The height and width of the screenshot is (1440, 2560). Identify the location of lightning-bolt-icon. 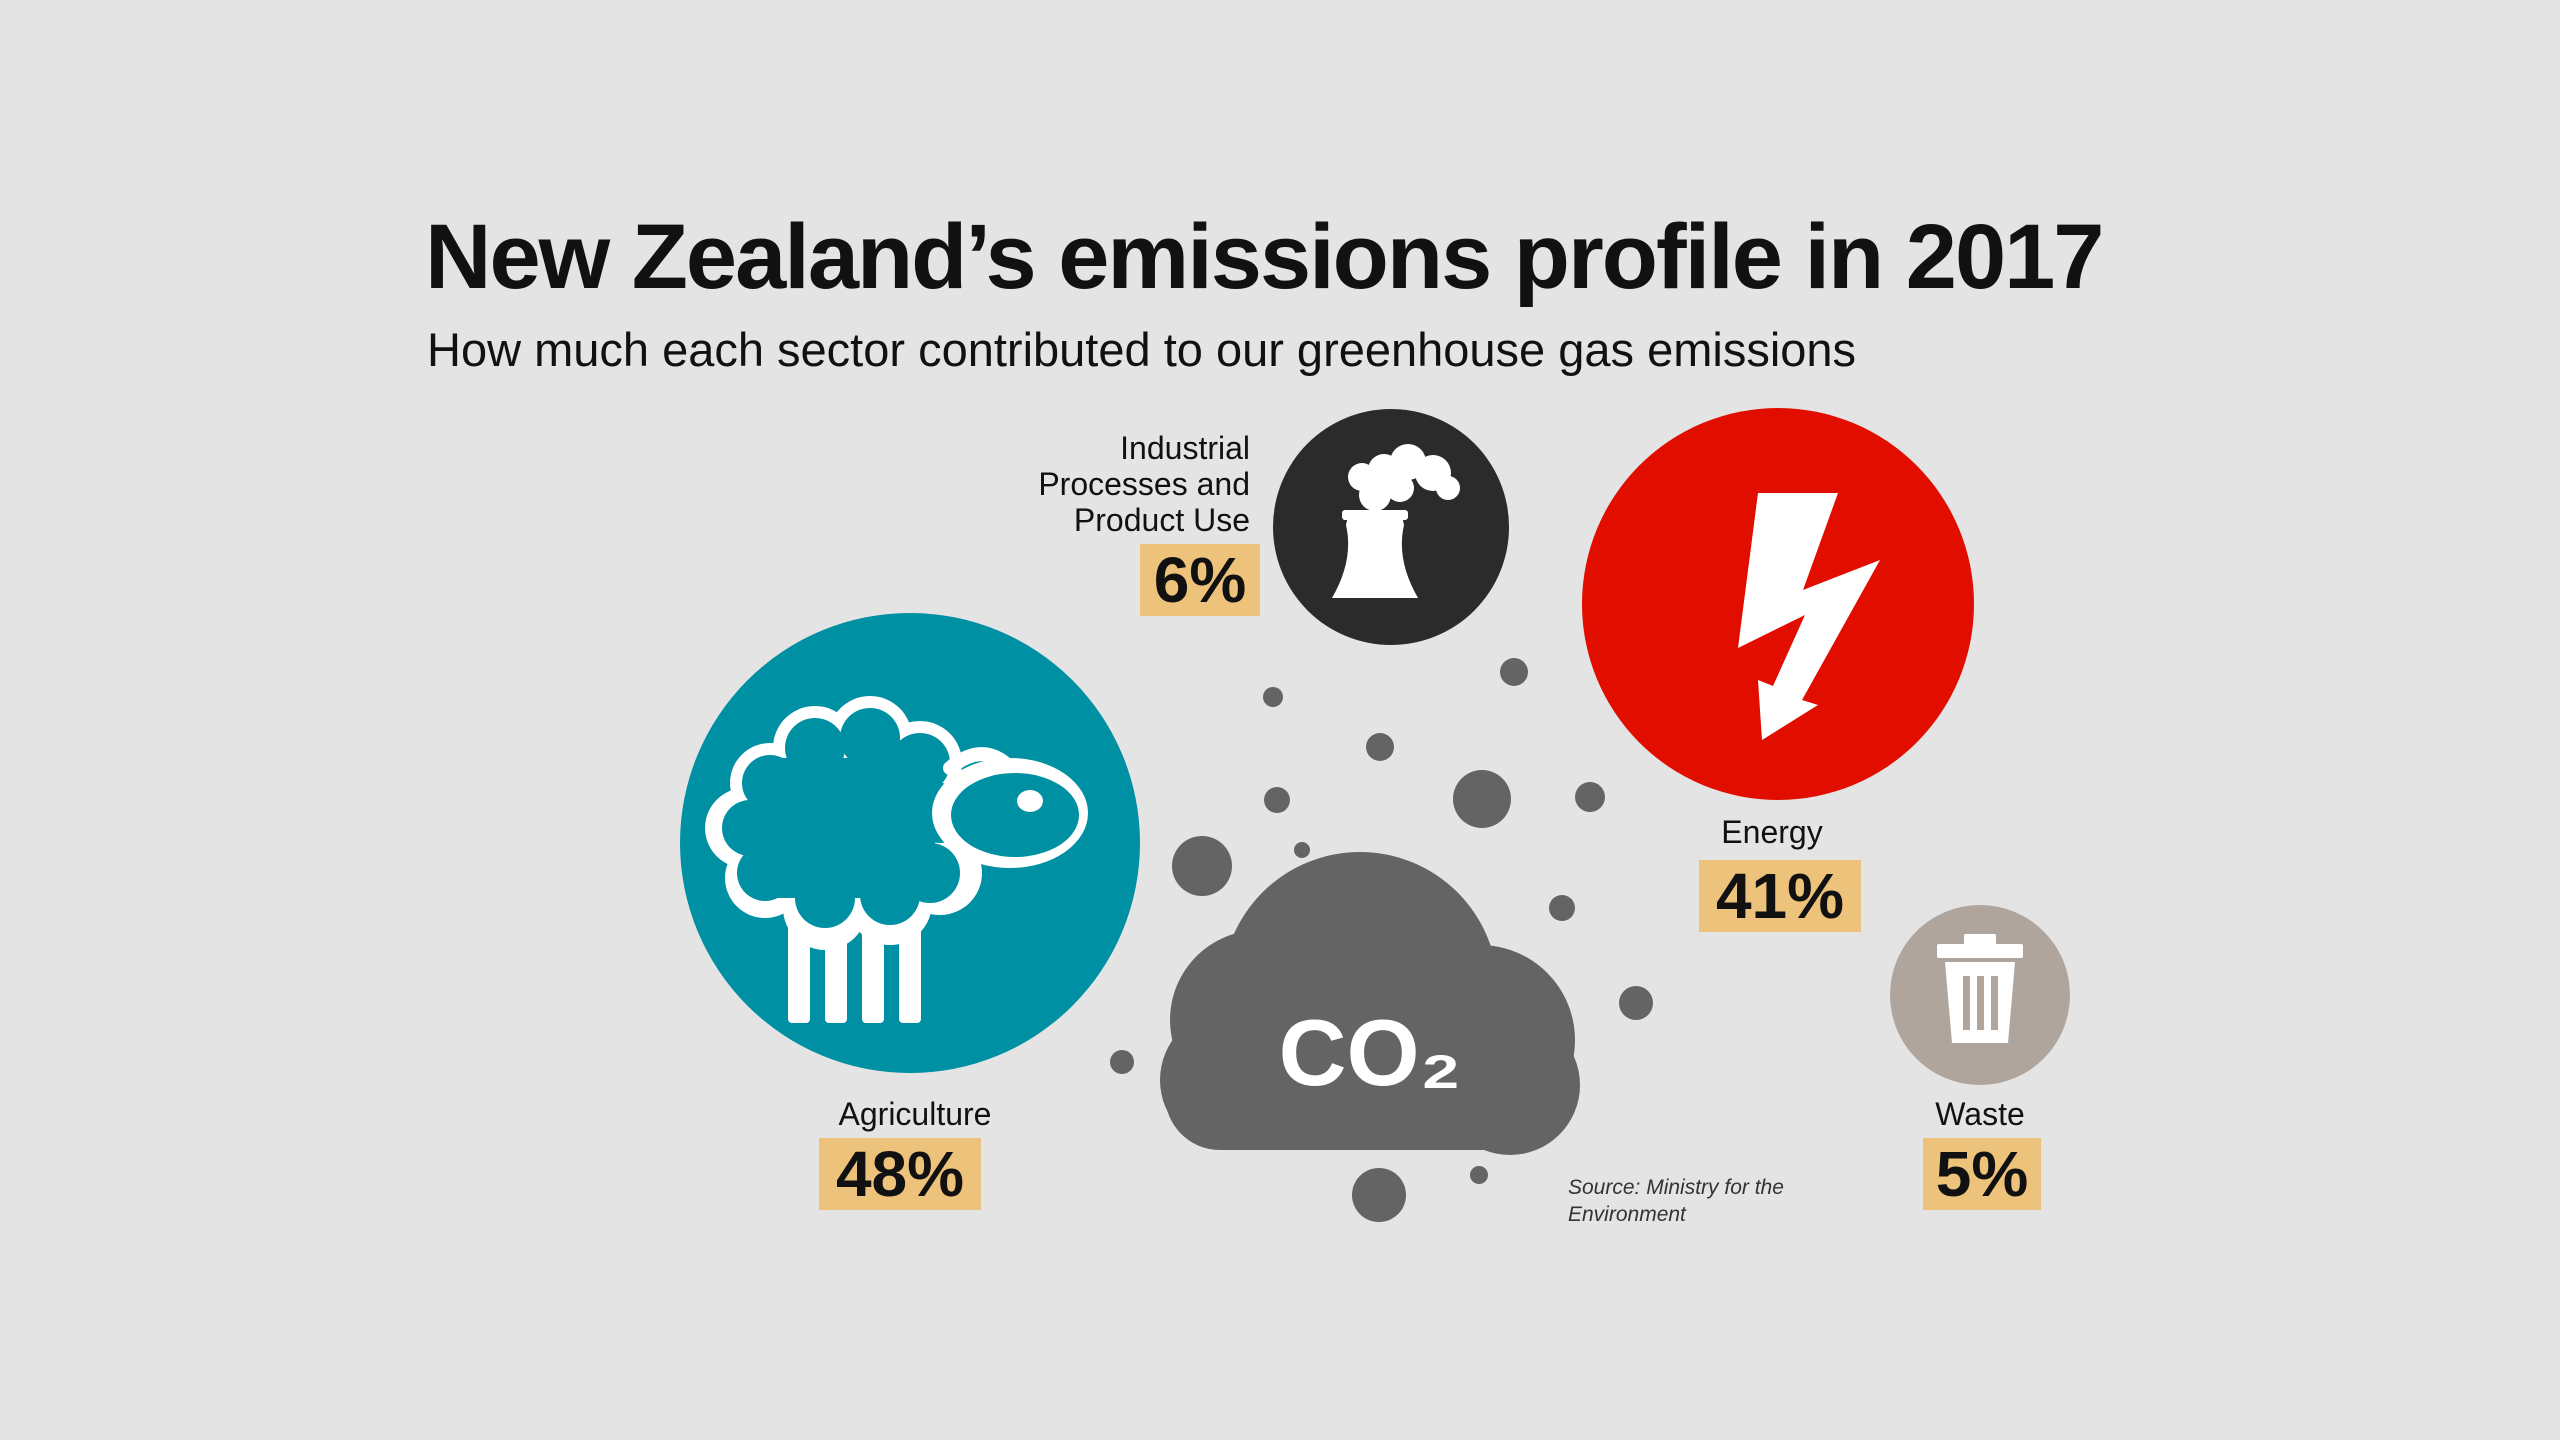
(1809, 616).